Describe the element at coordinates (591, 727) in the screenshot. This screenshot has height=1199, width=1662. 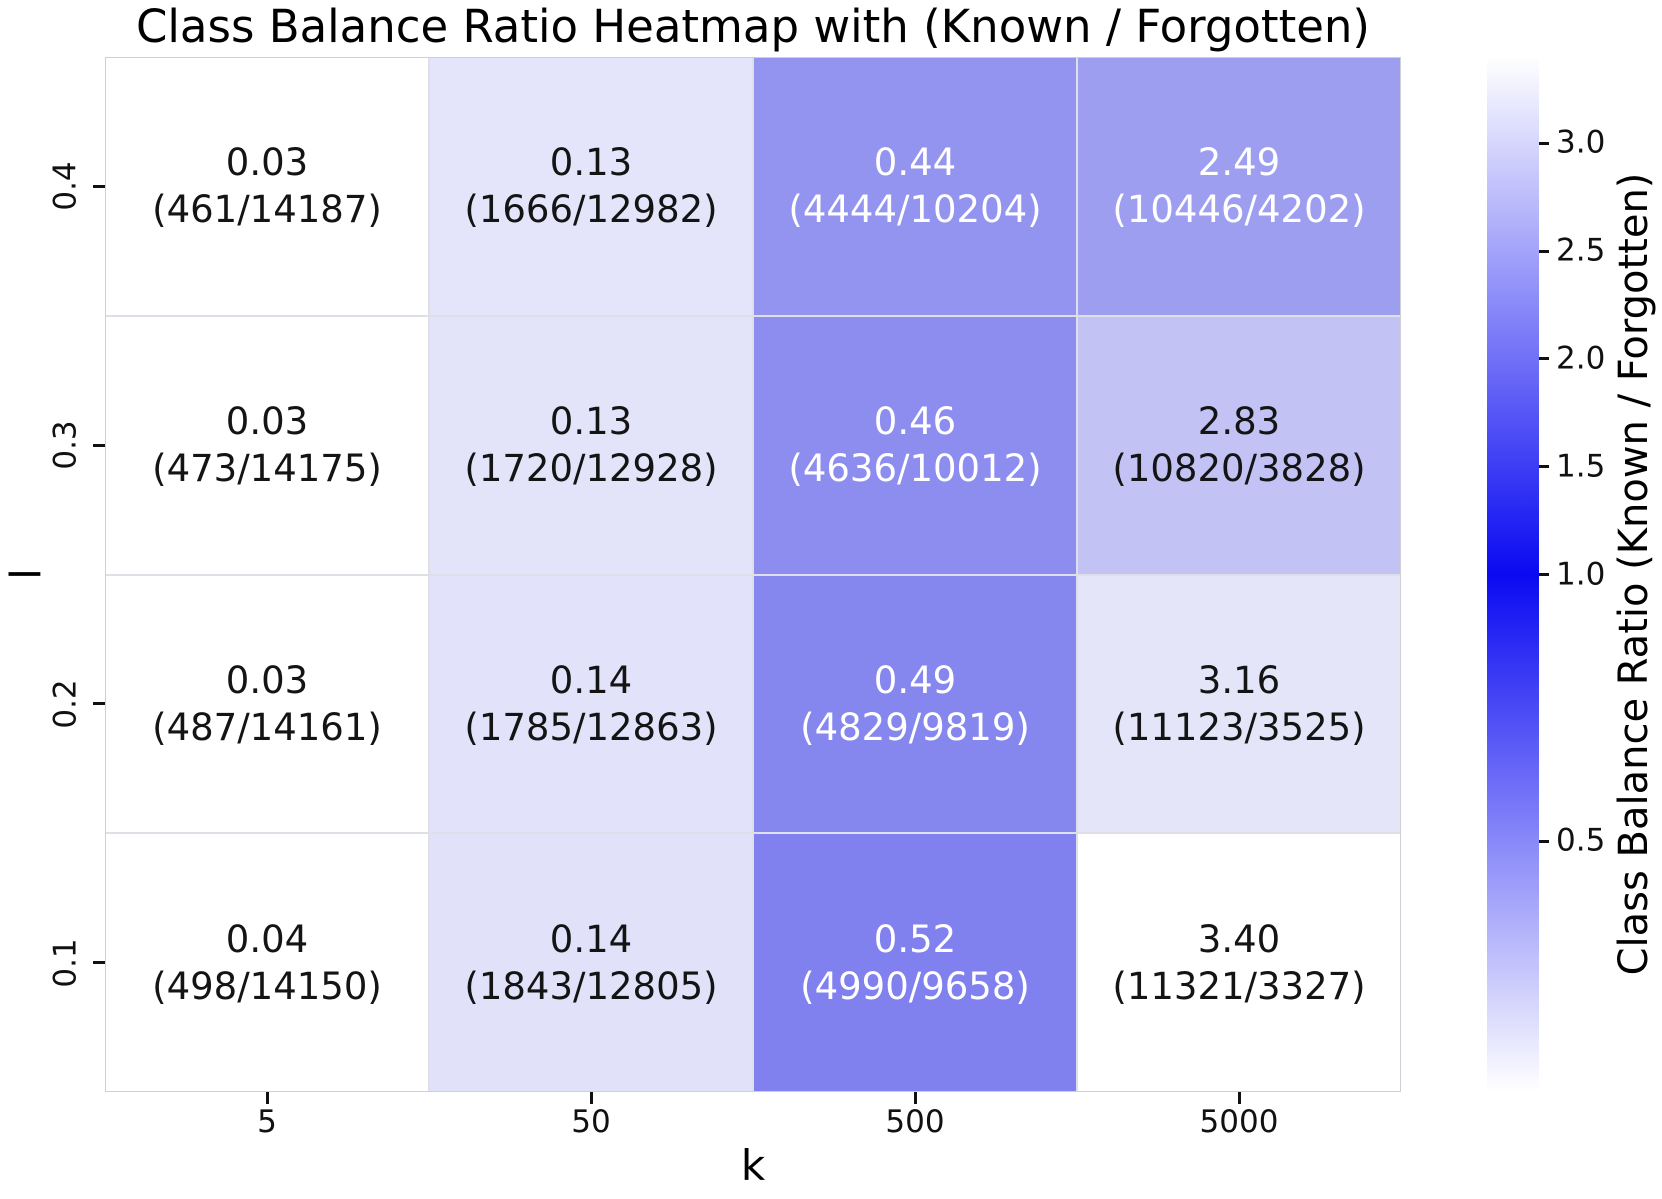
I see `cell-known-forgotten: (1785/12863)` at that location.